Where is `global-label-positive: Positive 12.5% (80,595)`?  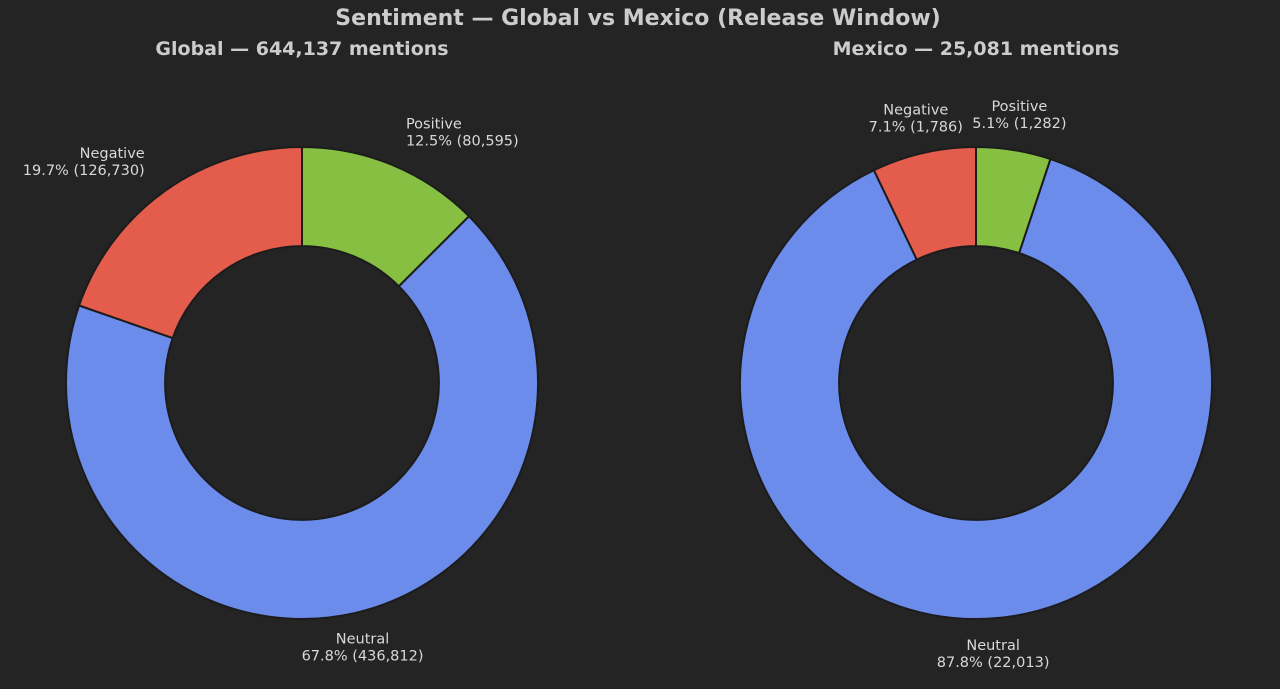
global-label-positive: Positive 12.5% (80,595) is located at coordinates (462, 132).